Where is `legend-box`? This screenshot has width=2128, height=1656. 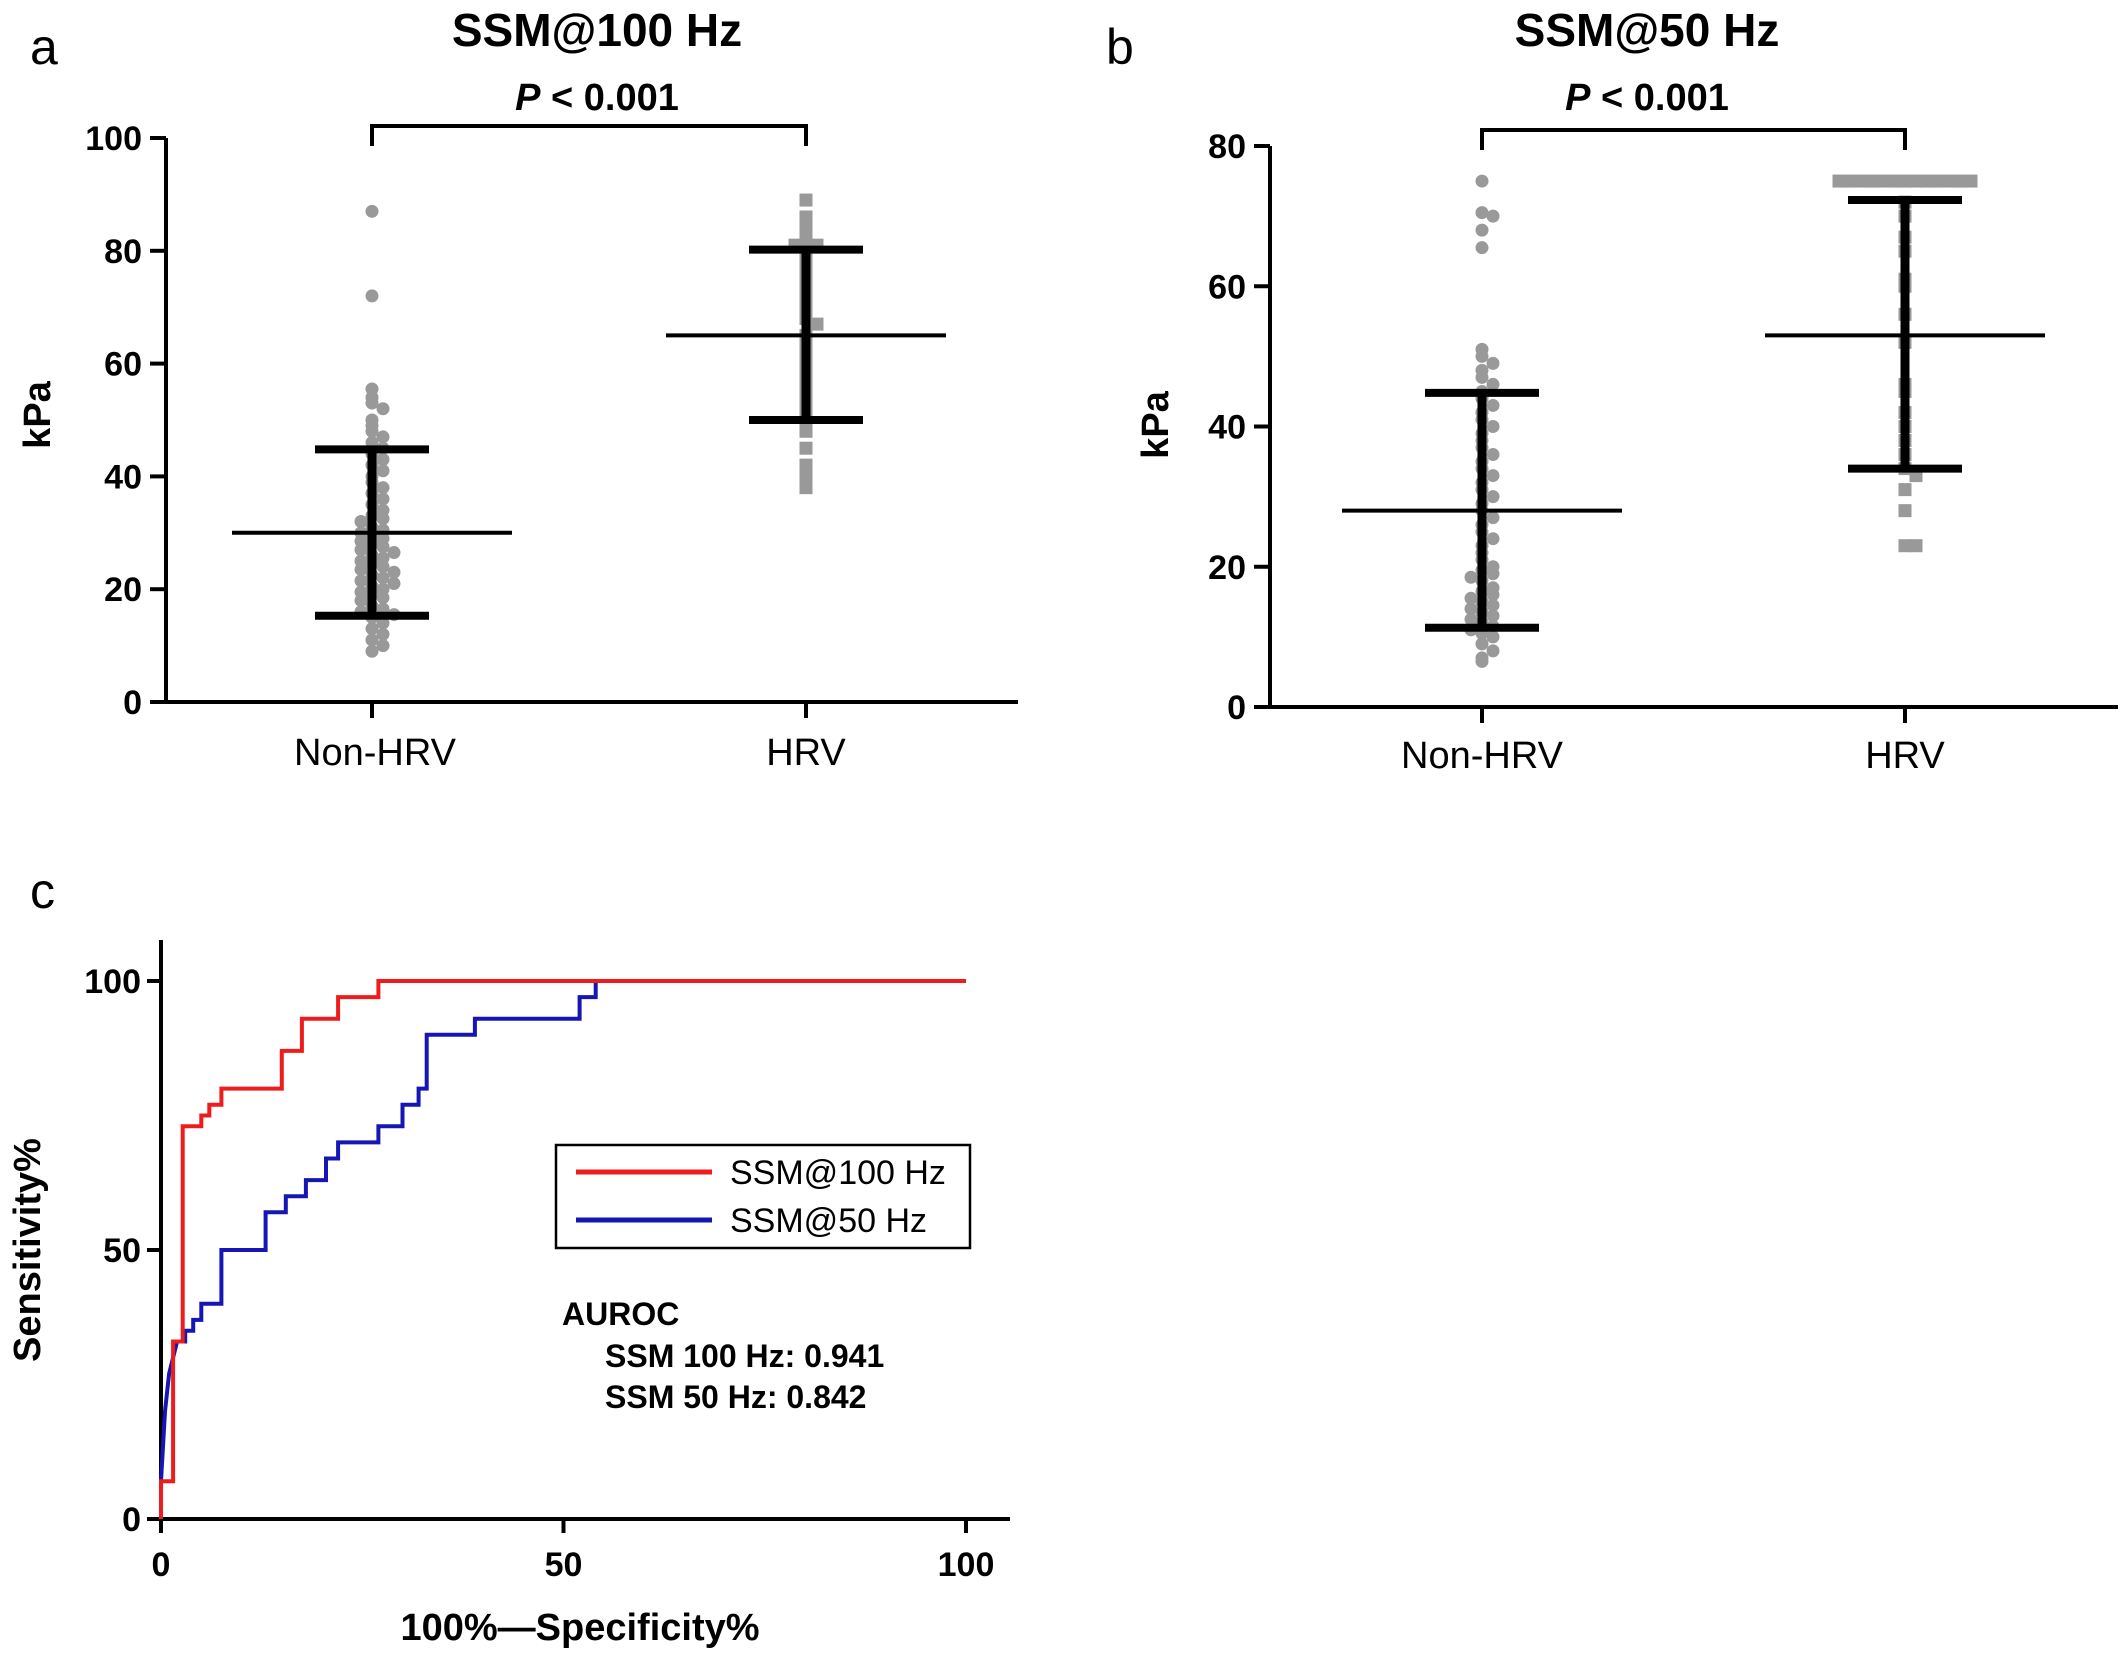 legend-box is located at coordinates (763, 1196).